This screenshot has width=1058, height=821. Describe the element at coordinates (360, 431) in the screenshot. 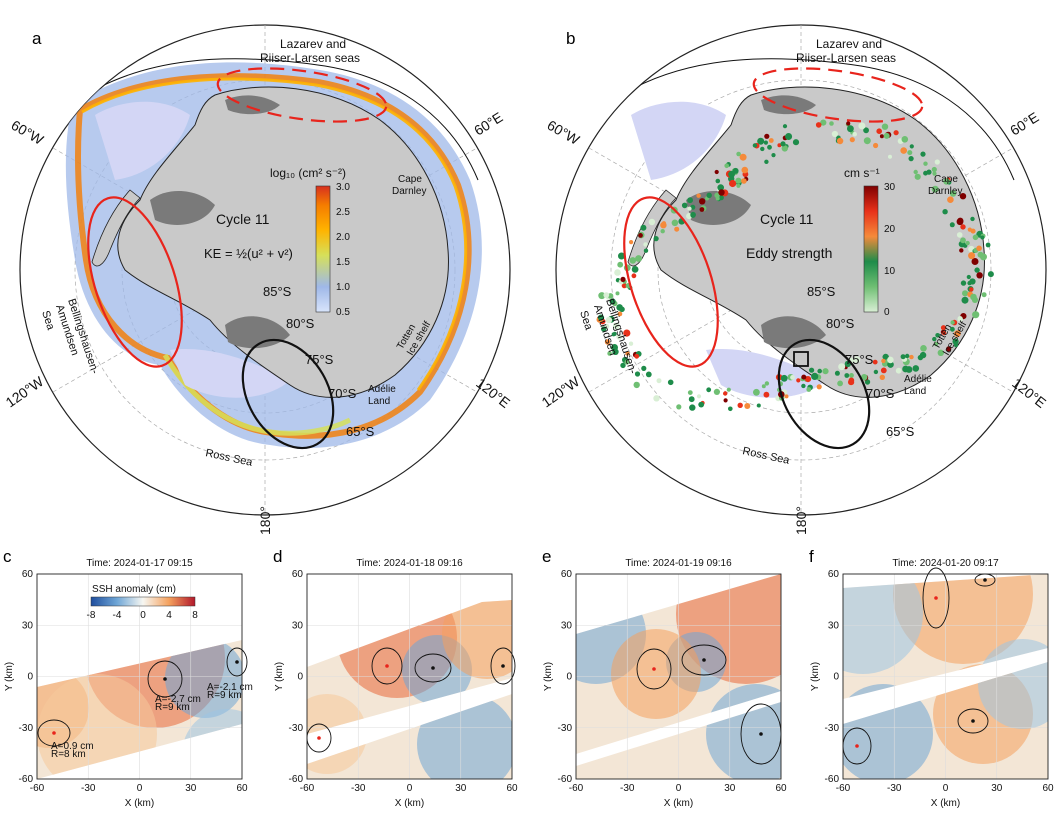

I see `lat-65-a: 65°S` at that location.